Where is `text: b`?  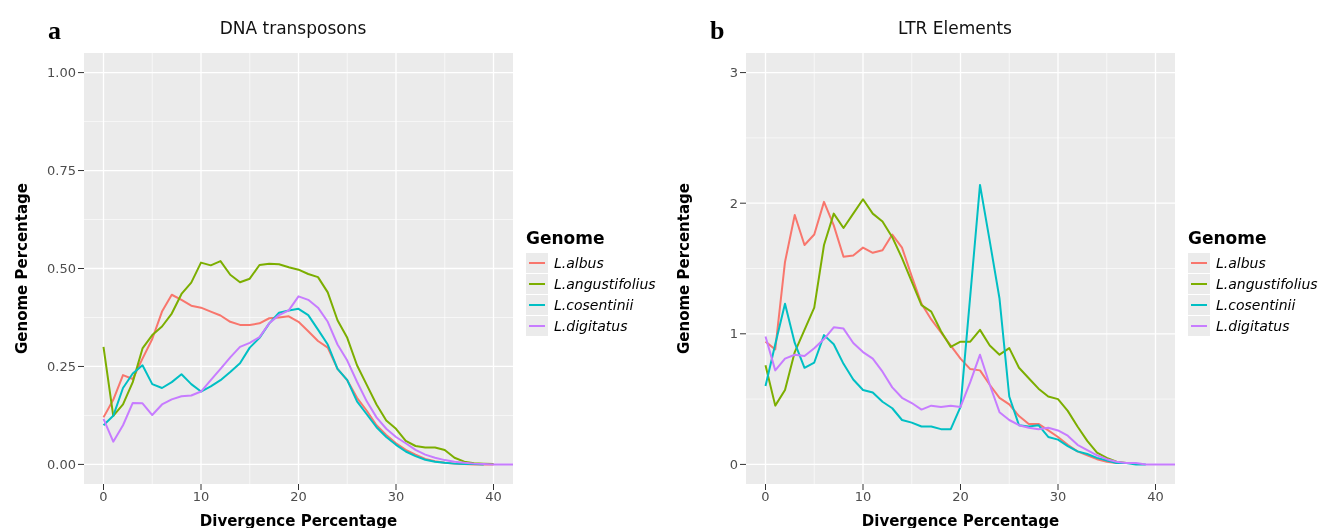 text: b is located at coordinates (717, 31).